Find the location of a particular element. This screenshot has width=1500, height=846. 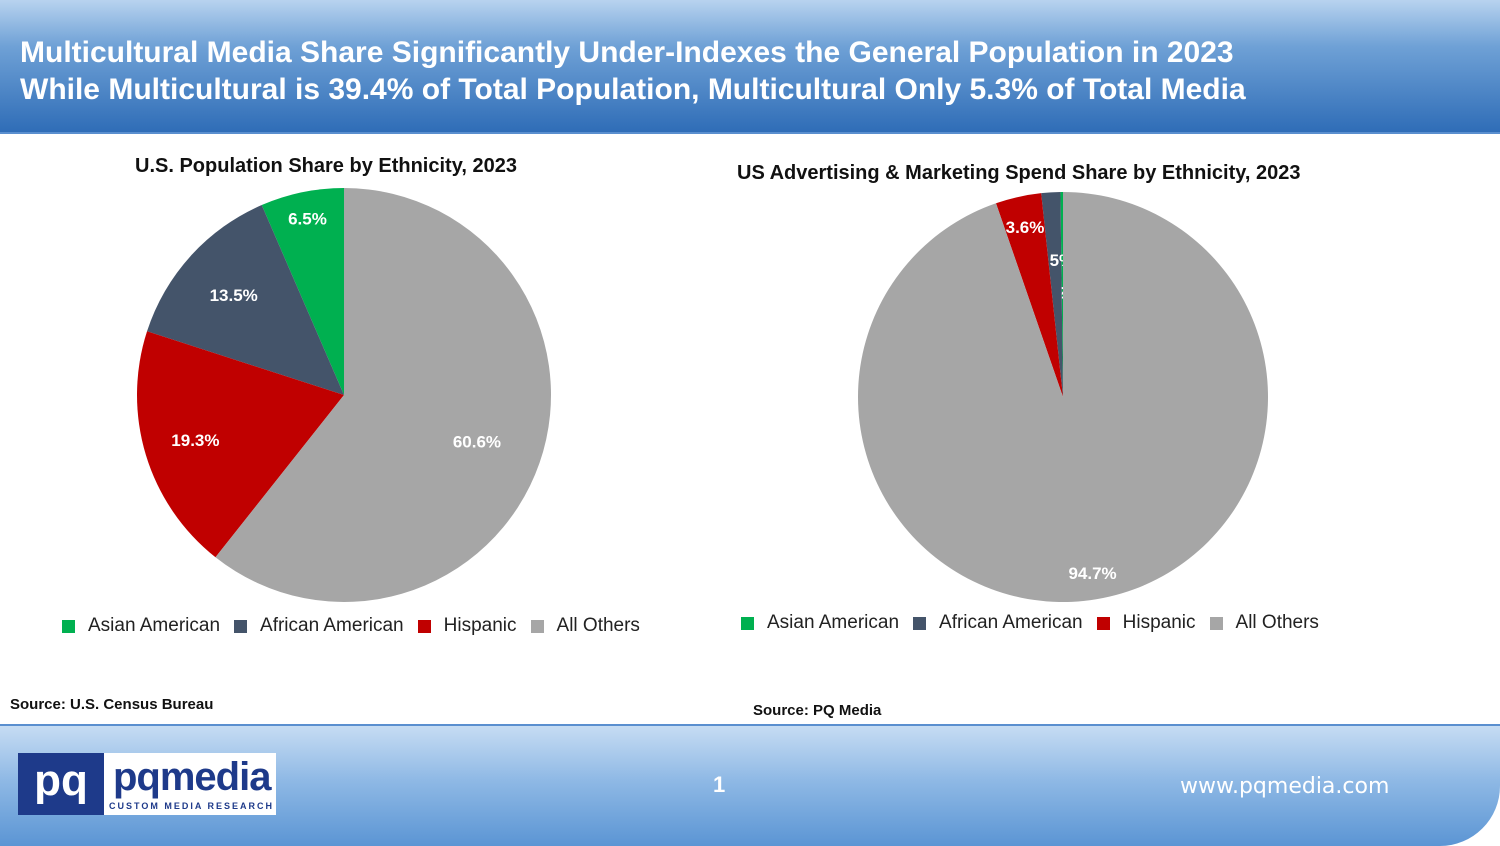

population-legend-item-asian-american: Asian American is located at coordinates (141, 626).